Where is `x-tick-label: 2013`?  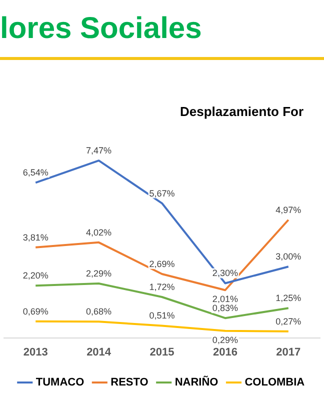 x-tick-label: 2013 is located at coordinates (35, 352).